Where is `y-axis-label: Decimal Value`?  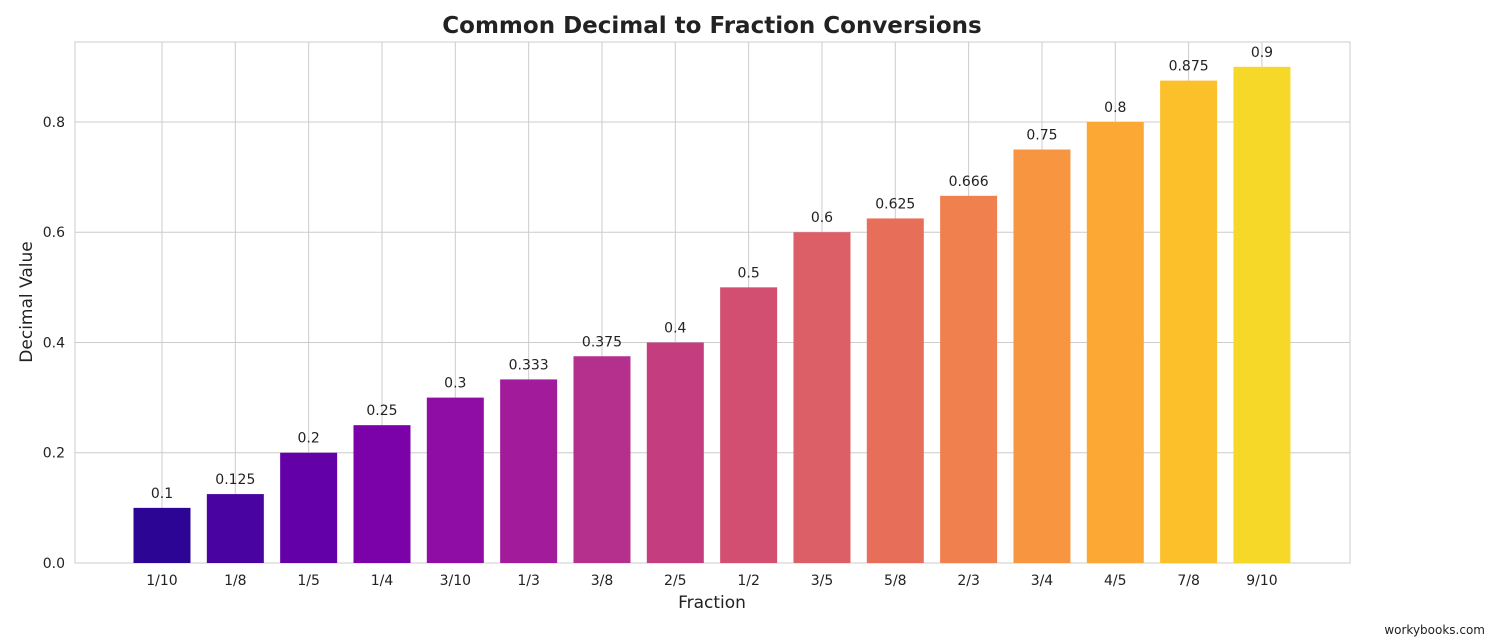 y-axis-label: Decimal Value is located at coordinates (27, 301).